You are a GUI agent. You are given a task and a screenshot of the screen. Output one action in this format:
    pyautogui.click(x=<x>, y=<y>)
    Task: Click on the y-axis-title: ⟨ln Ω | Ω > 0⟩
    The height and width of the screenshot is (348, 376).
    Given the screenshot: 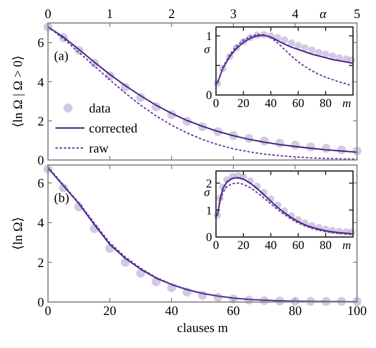 What is the action you would take?
    pyautogui.click(x=17, y=91)
    